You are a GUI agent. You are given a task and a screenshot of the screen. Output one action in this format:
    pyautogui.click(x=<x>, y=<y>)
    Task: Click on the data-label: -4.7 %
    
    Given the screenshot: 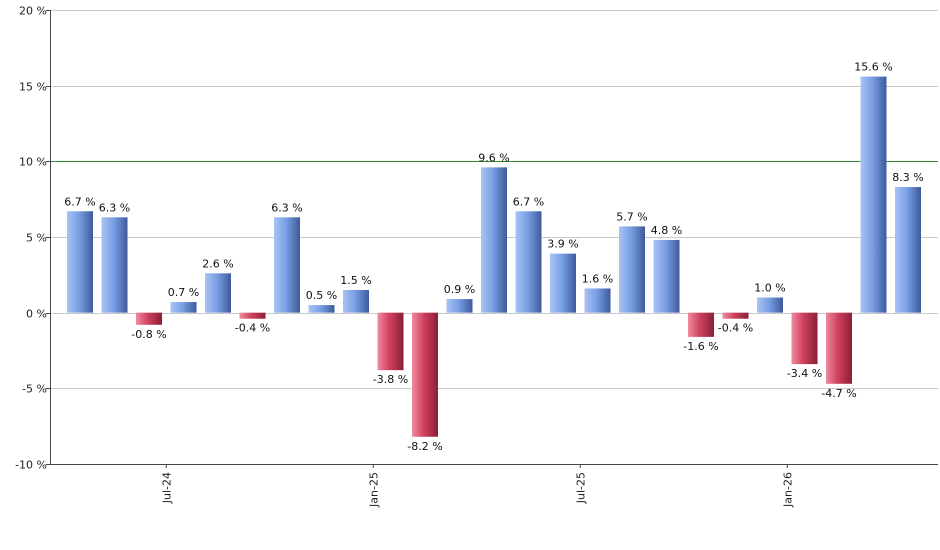 What is the action you would take?
    pyautogui.click(x=838, y=393)
    